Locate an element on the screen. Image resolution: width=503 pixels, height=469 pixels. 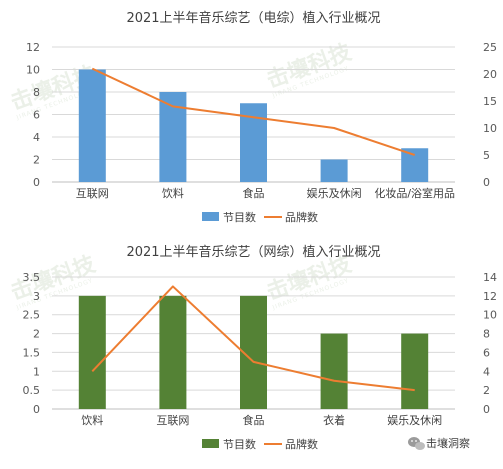
footer-brand-label: 击壤洞察 is located at coordinates (448, 443).